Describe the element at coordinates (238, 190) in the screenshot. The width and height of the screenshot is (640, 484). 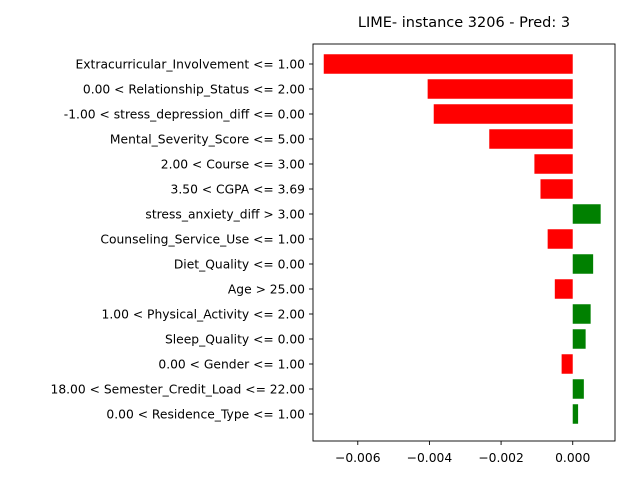
I see `y-tick-label-5: 3.50 < CGPA <= 3.69` at that location.